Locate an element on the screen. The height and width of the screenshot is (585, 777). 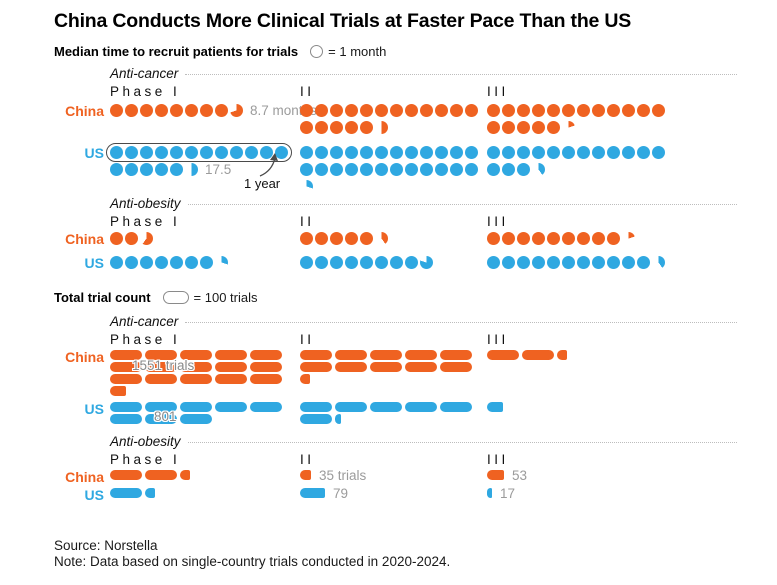
symbol-row: 17.5 is located at coordinates (170, 169).